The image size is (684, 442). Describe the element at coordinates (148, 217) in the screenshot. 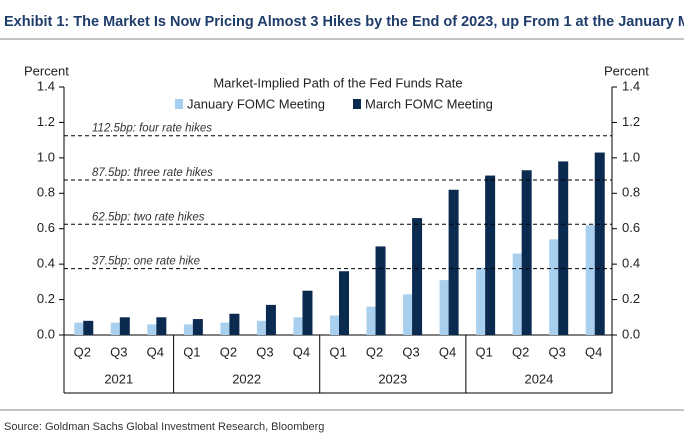

I see `reference-label: 62.5bp: two rate hikes` at that location.